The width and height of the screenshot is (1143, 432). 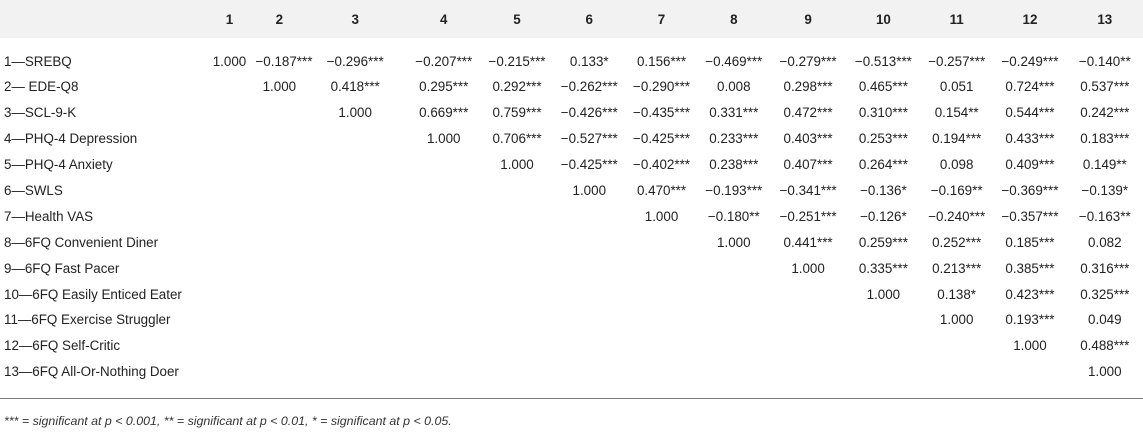 I want to click on correlation-cell: 0.407***, so click(x=808, y=165).